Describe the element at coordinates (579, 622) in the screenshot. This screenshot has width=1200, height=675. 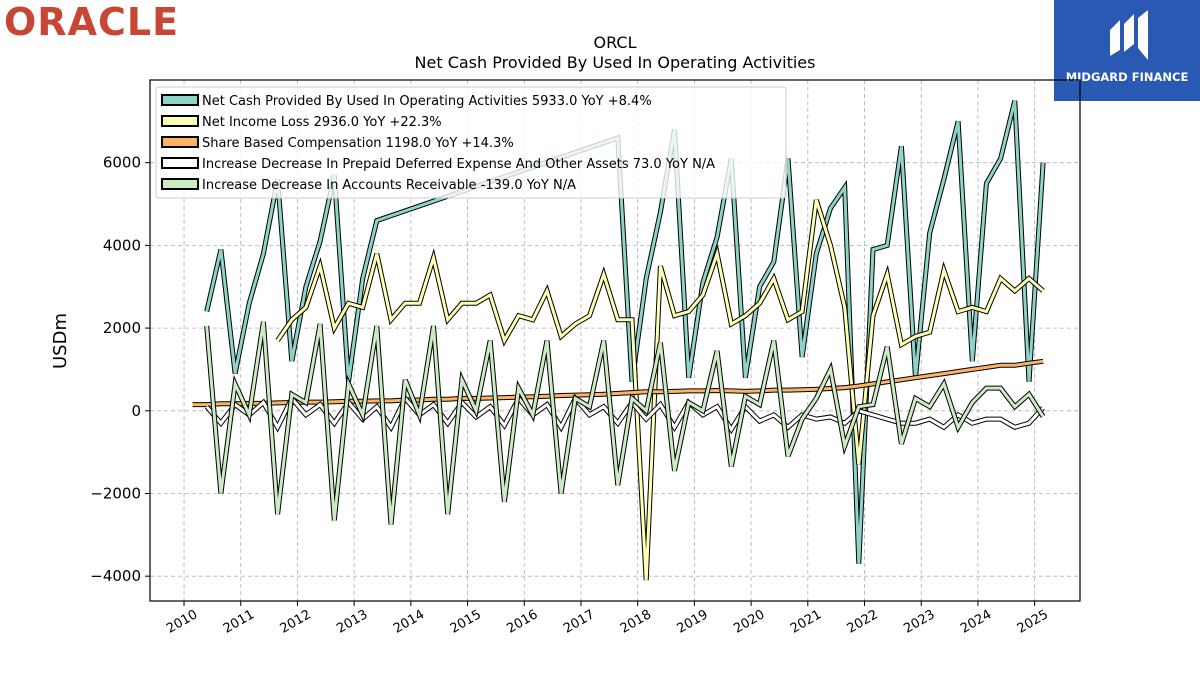
I see `x-tick-label: 2017` at that location.